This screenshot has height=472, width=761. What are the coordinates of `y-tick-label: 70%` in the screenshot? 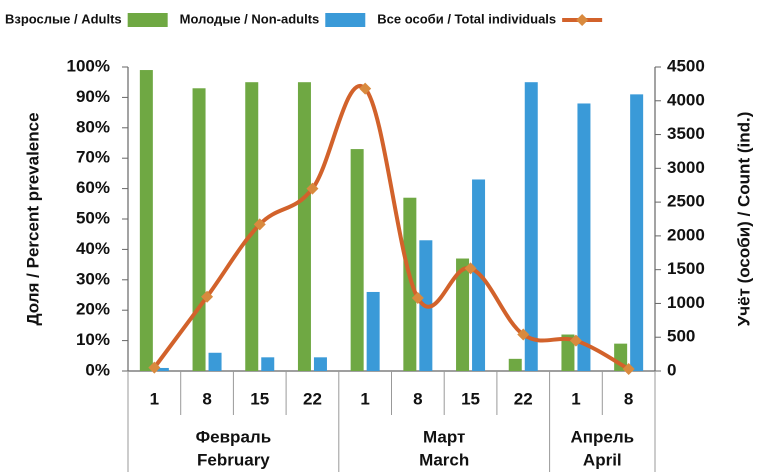 It's located at (93, 157).